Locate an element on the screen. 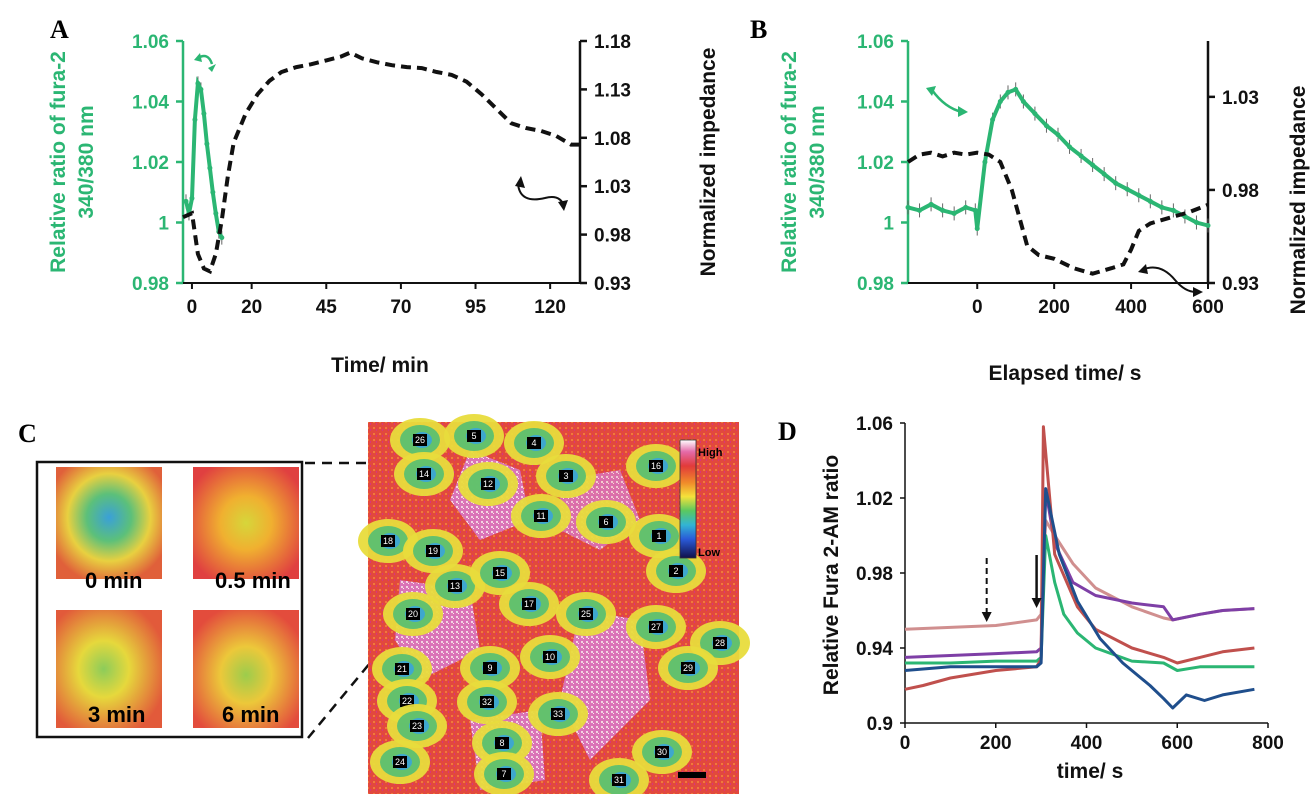  cell-number: 5 is located at coordinates (473, 436).